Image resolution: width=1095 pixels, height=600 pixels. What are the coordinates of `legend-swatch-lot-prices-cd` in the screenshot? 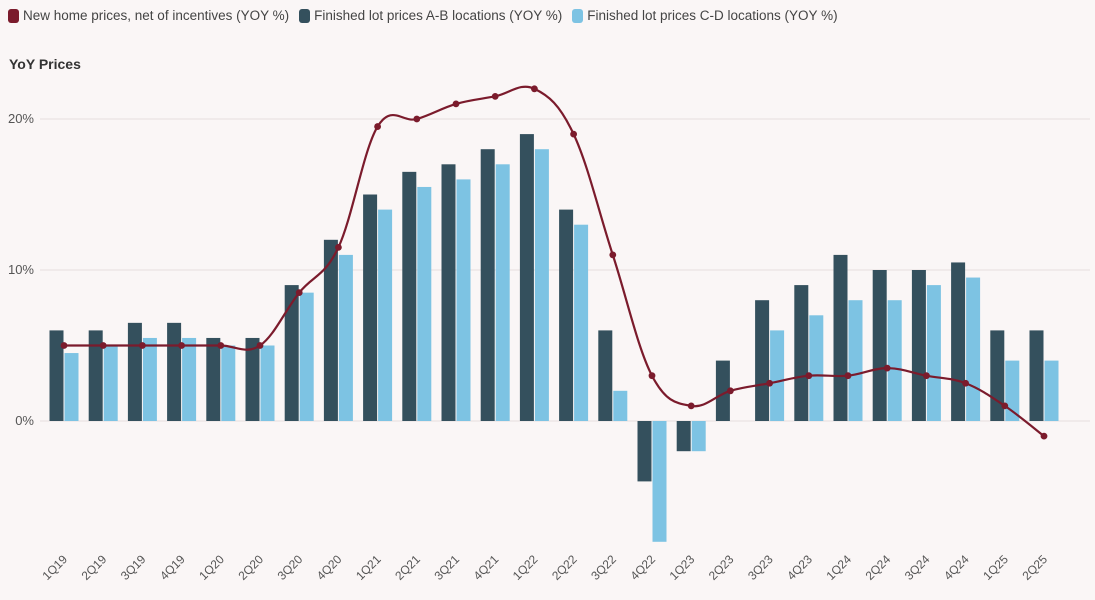 It's located at (578, 15).